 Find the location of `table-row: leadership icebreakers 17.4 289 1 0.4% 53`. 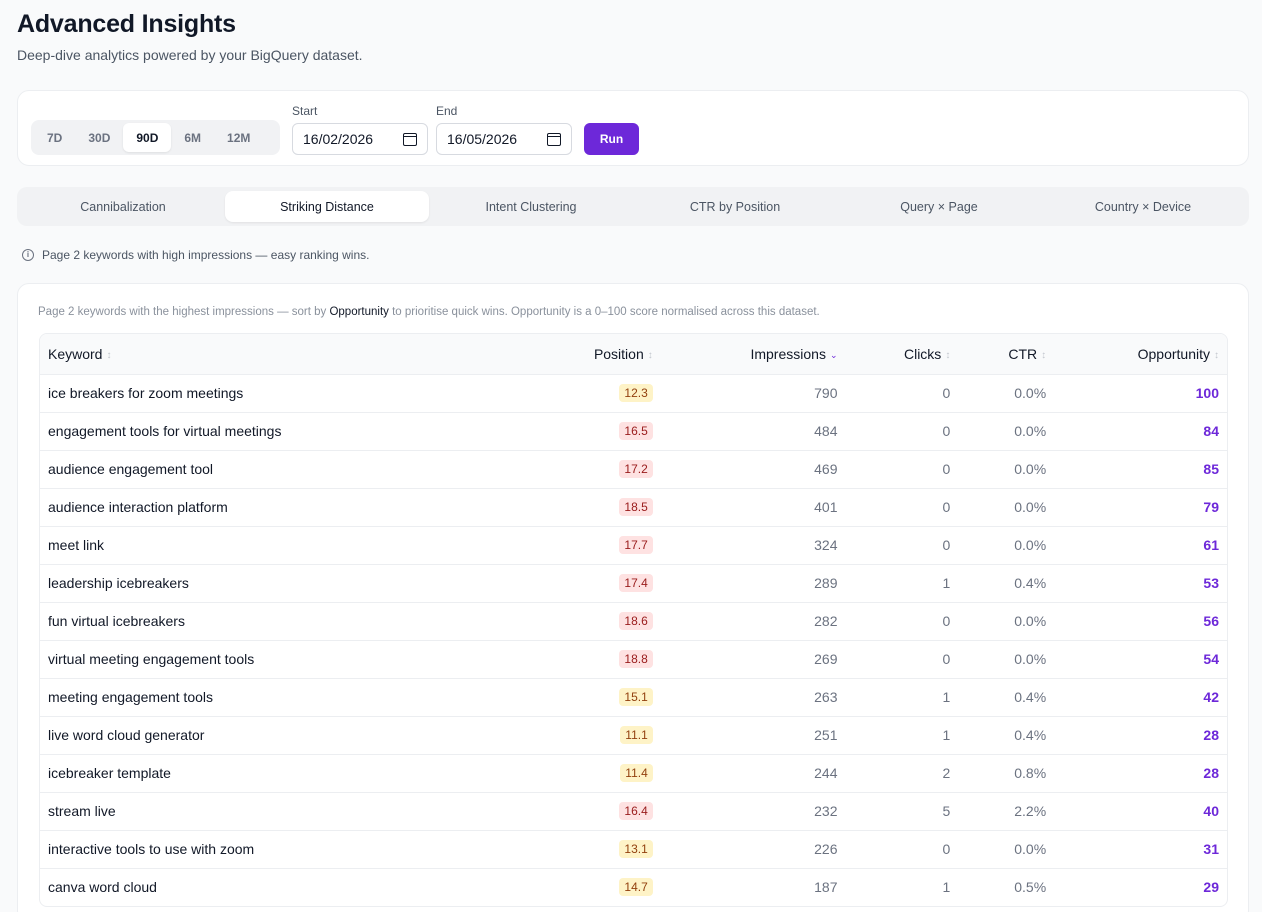

table-row: leadership icebreakers 17.4 289 1 0.4% 53 is located at coordinates (633, 583).